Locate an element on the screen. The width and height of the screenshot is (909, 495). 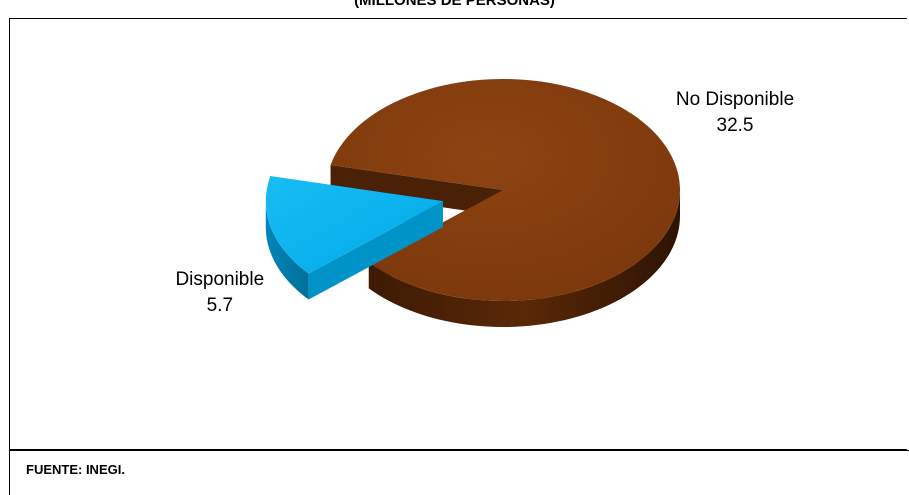
data-value-disponible: 5.7 is located at coordinates (220, 305).